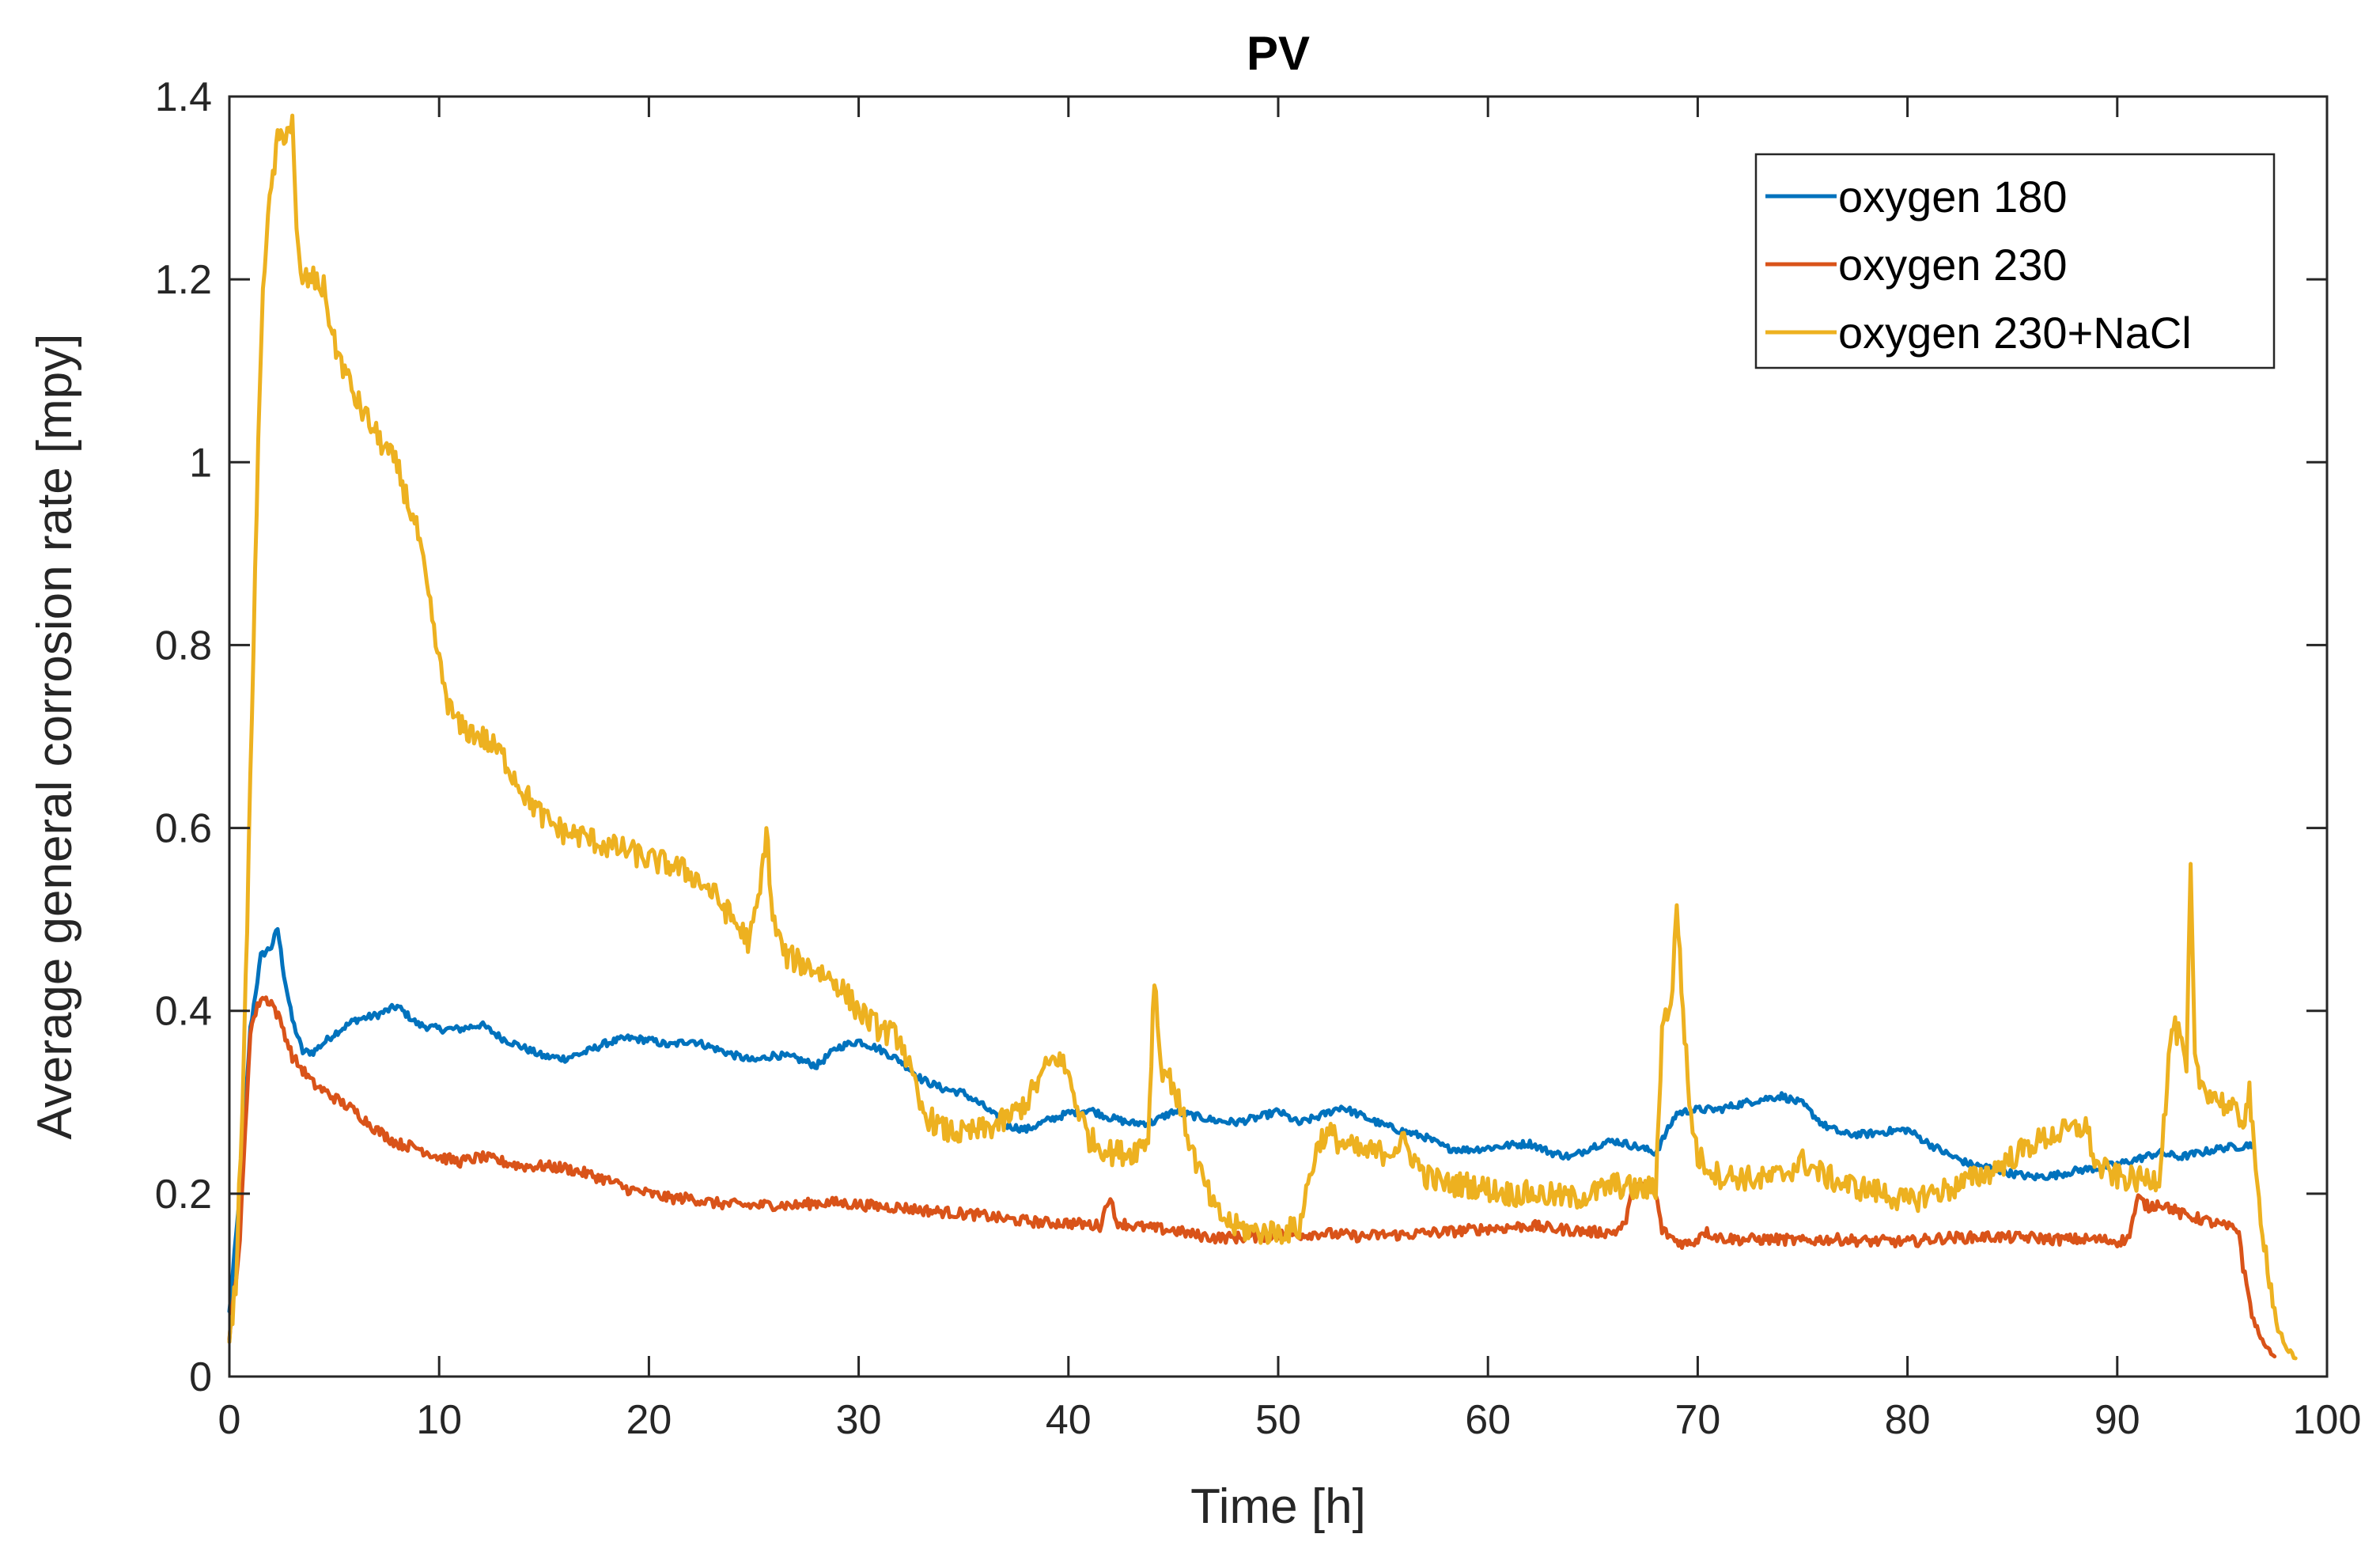 The height and width of the screenshot is (1549, 2380). I want to click on y-axis-label: Average general corrosion rate [mpy], so click(55, 737).